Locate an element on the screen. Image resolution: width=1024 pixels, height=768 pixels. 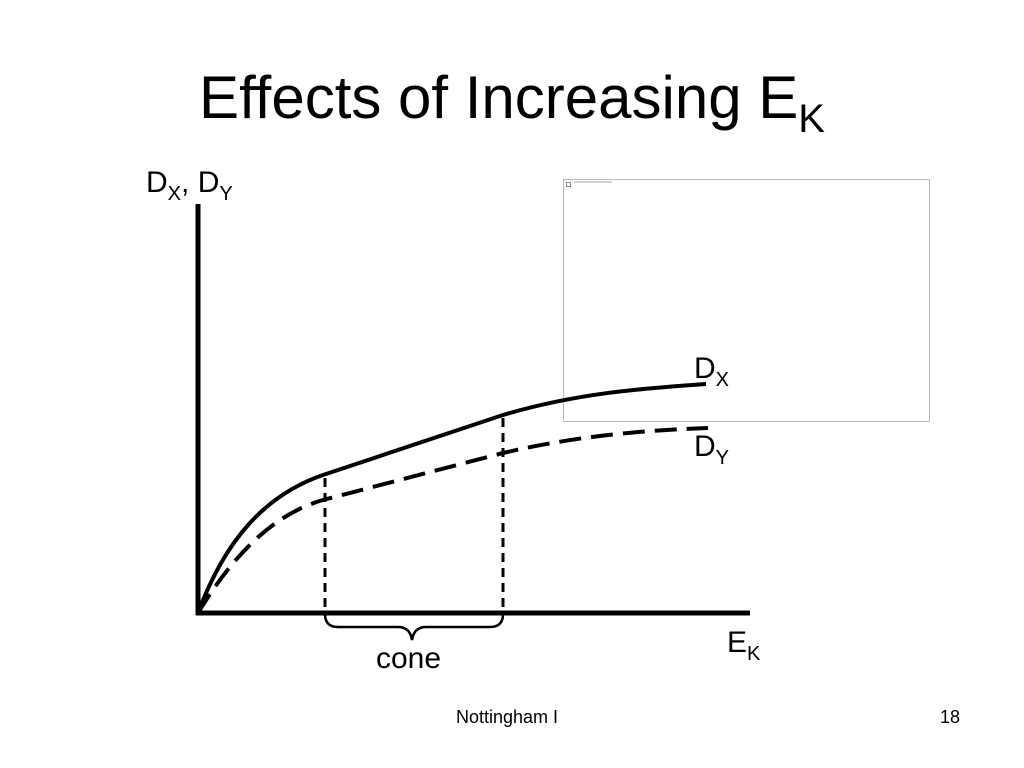
slide-title-subscript: K is located at coordinates (811, 119).